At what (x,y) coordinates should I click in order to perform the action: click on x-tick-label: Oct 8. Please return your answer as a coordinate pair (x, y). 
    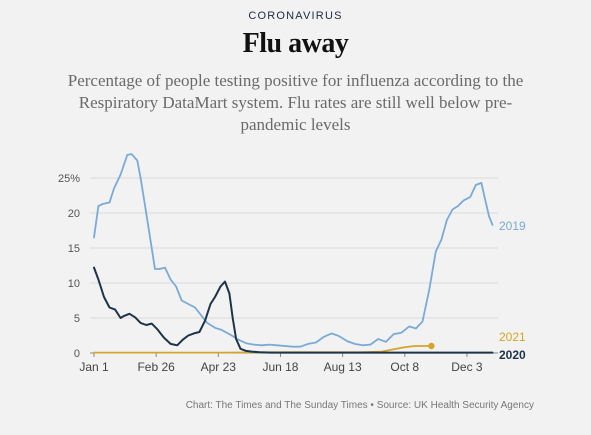
    Looking at the image, I should click on (404, 367).